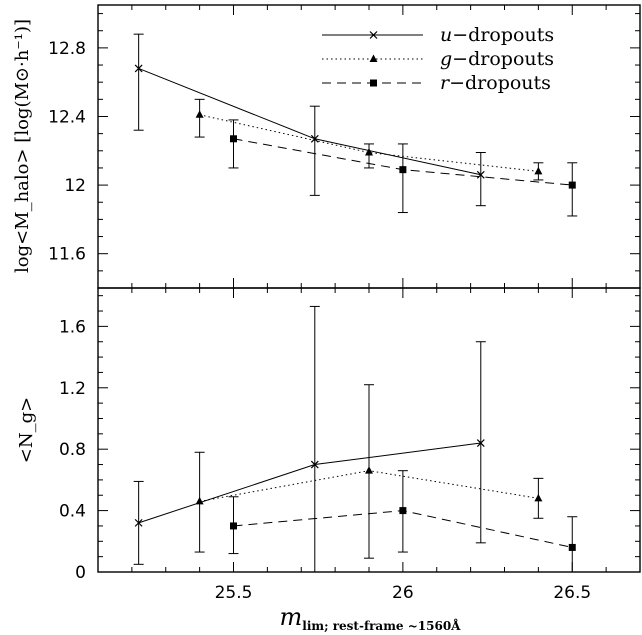 The height and width of the screenshot is (635, 642). Describe the element at coordinates (80, 573) in the screenshot. I see `y-tick-label: 0` at that location.